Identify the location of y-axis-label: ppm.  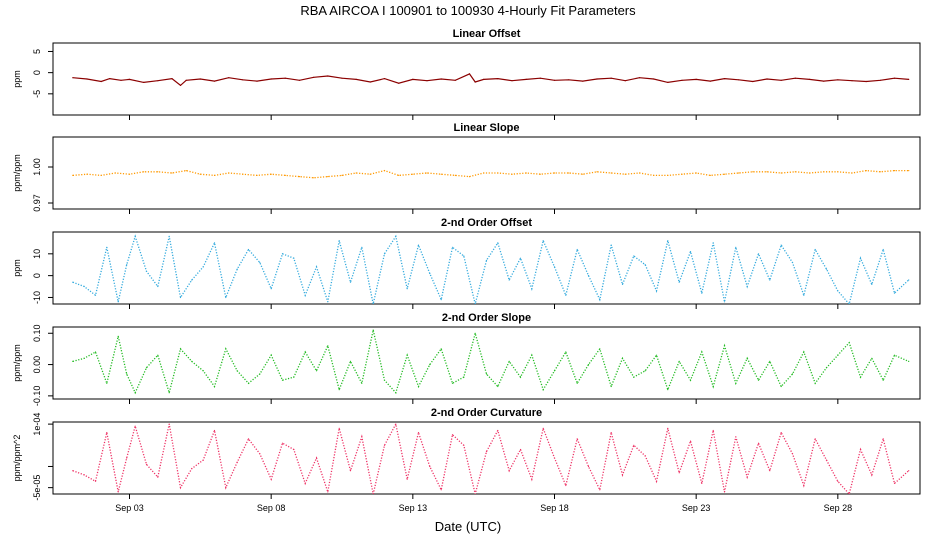
(17, 79).